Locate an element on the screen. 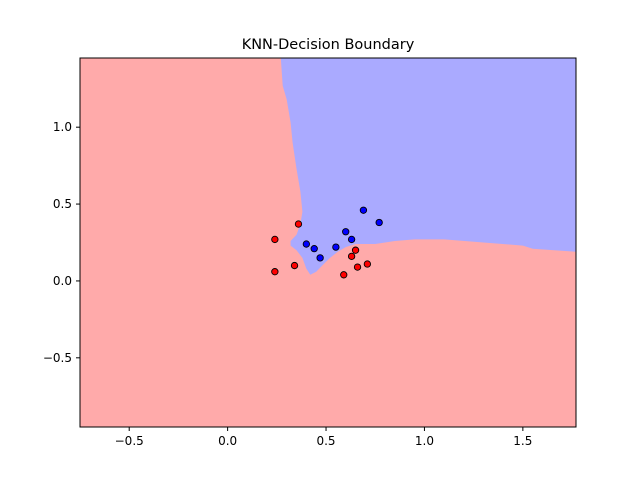  y-axis: −0.5 0.0 0.5 1.0 is located at coordinates (61, 242).